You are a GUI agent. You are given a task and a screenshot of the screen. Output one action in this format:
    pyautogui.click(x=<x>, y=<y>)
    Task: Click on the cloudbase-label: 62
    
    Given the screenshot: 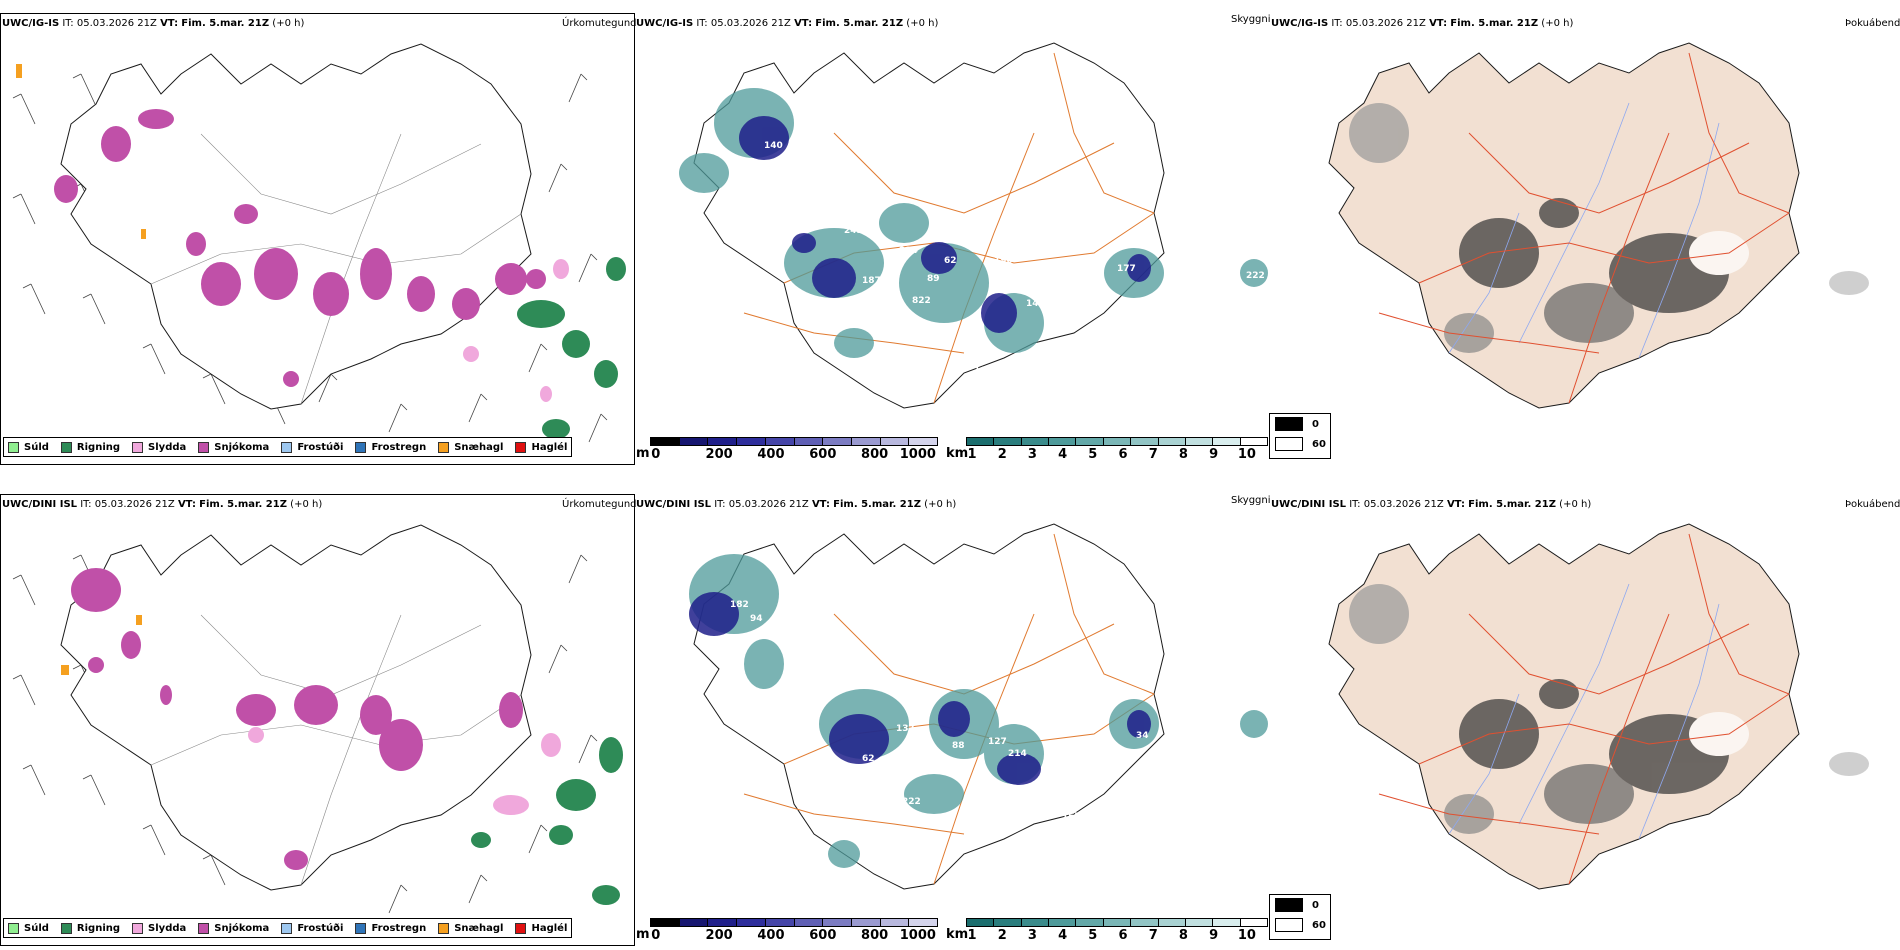 What is the action you would take?
    pyautogui.click(x=868, y=759)
    